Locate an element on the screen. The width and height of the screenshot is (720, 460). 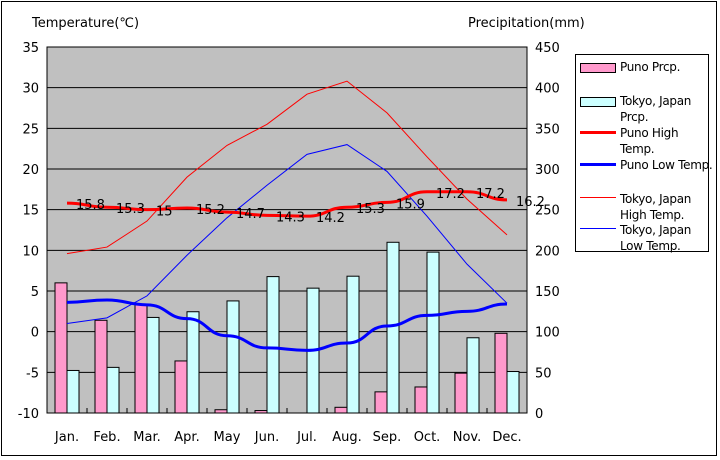
bar-puno-prcp--dec is located at coordinates (501, 373).